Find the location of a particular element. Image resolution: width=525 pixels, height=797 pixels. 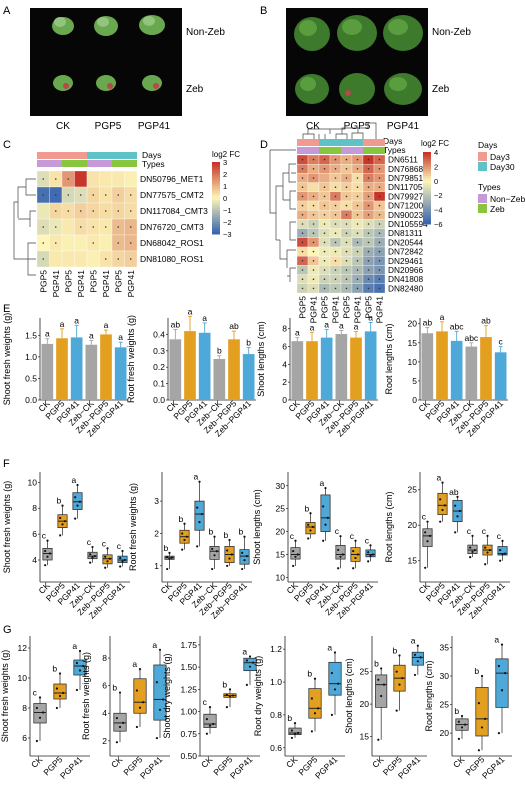

legend-swatch-zeb is located at coordinates (482, 208).